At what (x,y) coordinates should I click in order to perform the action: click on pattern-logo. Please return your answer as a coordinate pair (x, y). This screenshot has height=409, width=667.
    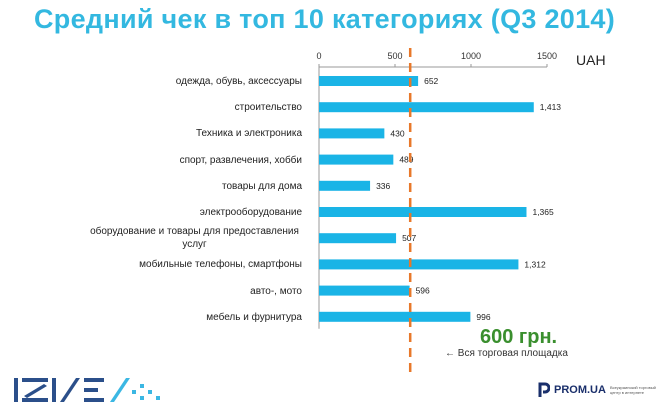
    Looking at the image, I should click on (89, 392).